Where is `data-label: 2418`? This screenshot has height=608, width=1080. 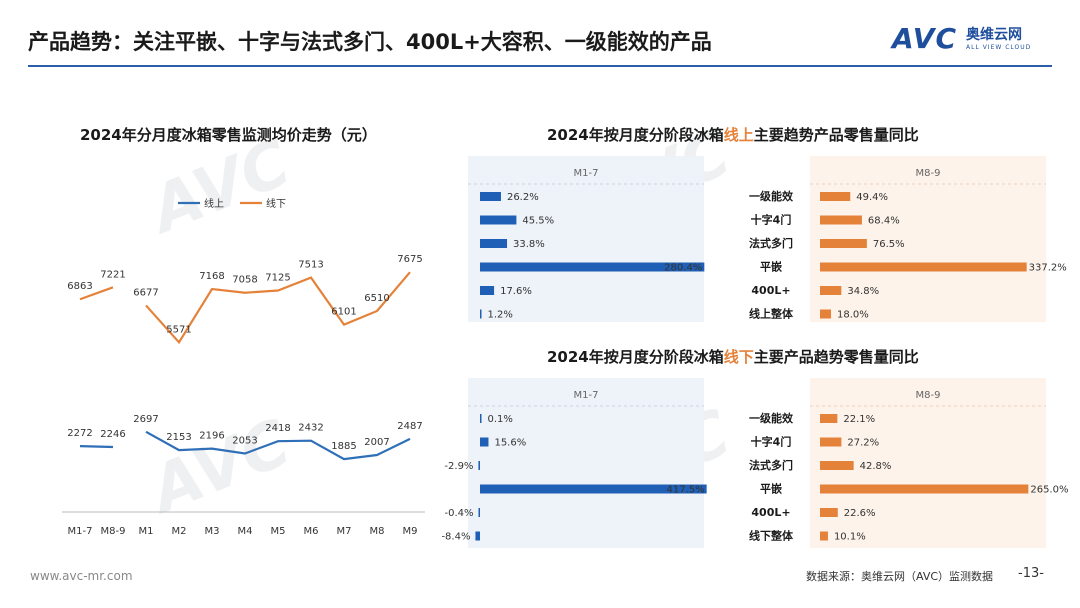
data-label: 2418 is located at coordinates (277, 428).